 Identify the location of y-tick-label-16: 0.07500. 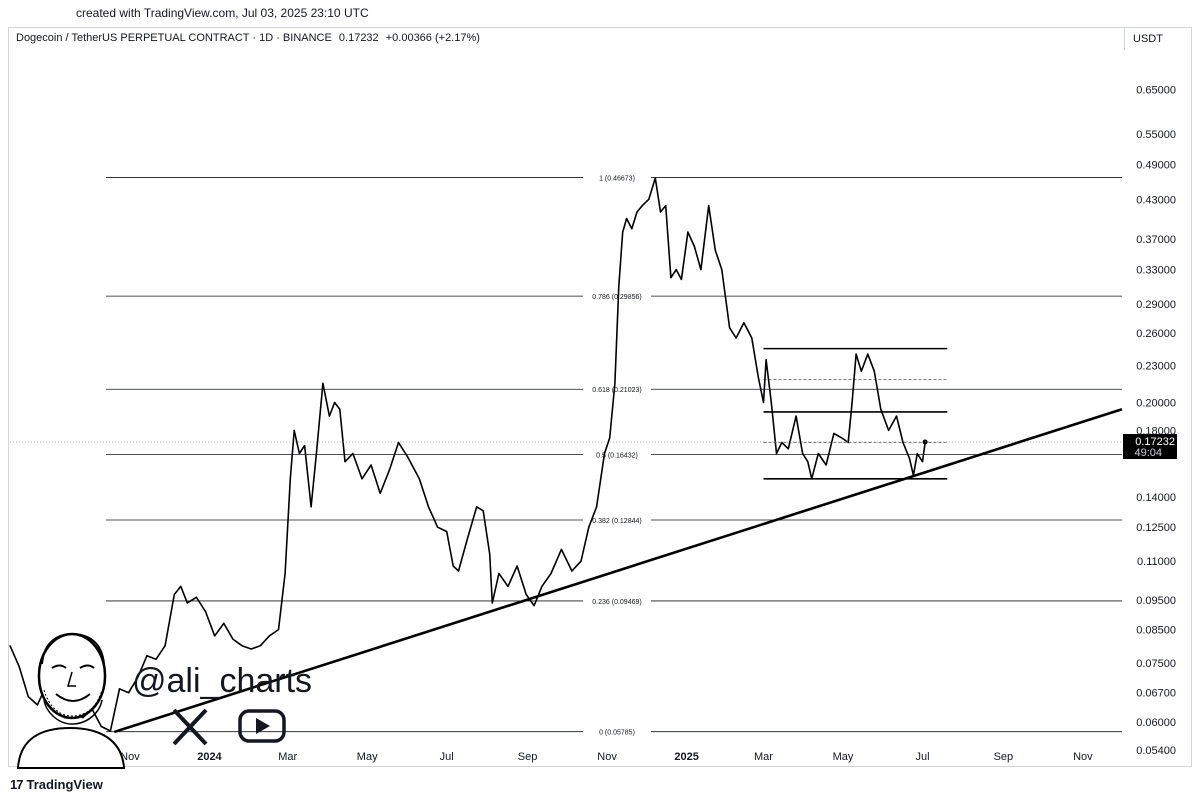
(1156, 664).